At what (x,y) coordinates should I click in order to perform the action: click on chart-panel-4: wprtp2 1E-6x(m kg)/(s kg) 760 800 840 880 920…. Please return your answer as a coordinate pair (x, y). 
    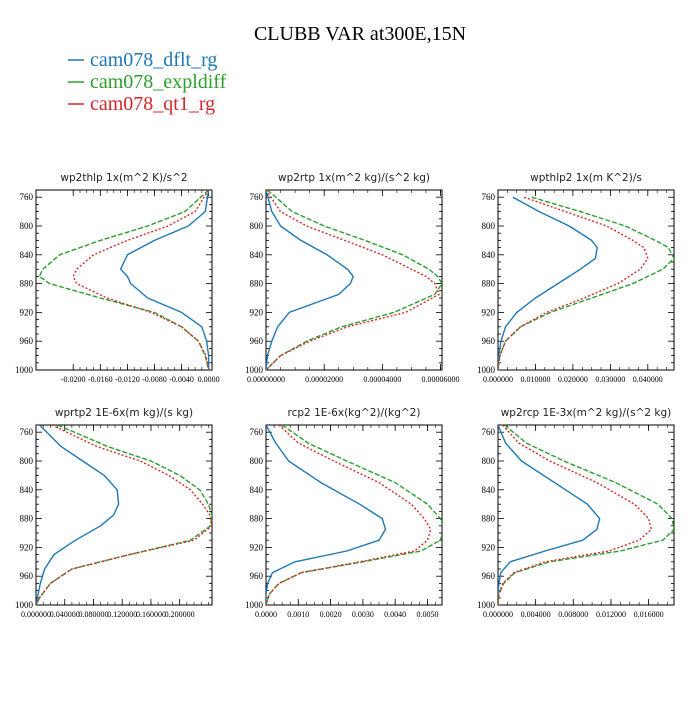
    Looking at the image, I should click on (114, 513).